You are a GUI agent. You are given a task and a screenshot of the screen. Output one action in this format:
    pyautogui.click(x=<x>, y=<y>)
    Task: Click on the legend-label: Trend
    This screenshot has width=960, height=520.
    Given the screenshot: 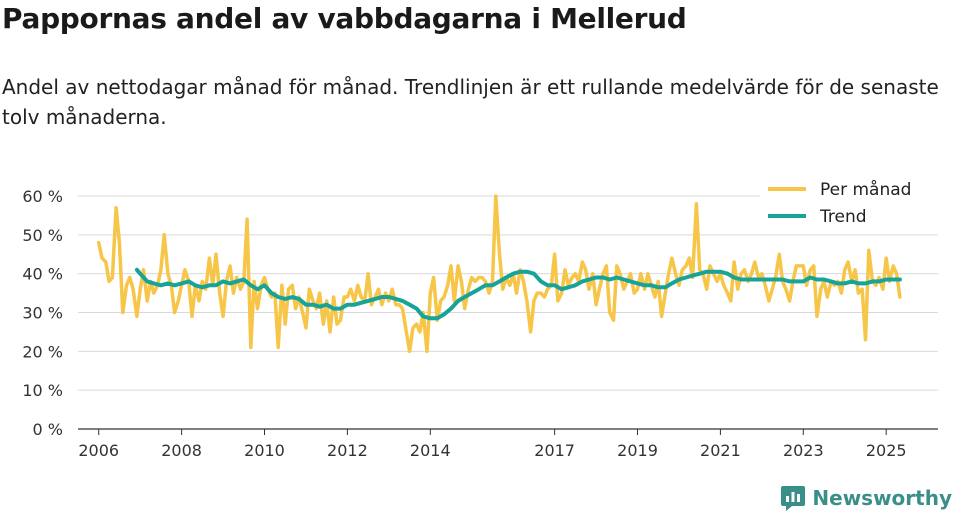 What is the action you would take?
    pyautogui.click(x=843, y=217)
    